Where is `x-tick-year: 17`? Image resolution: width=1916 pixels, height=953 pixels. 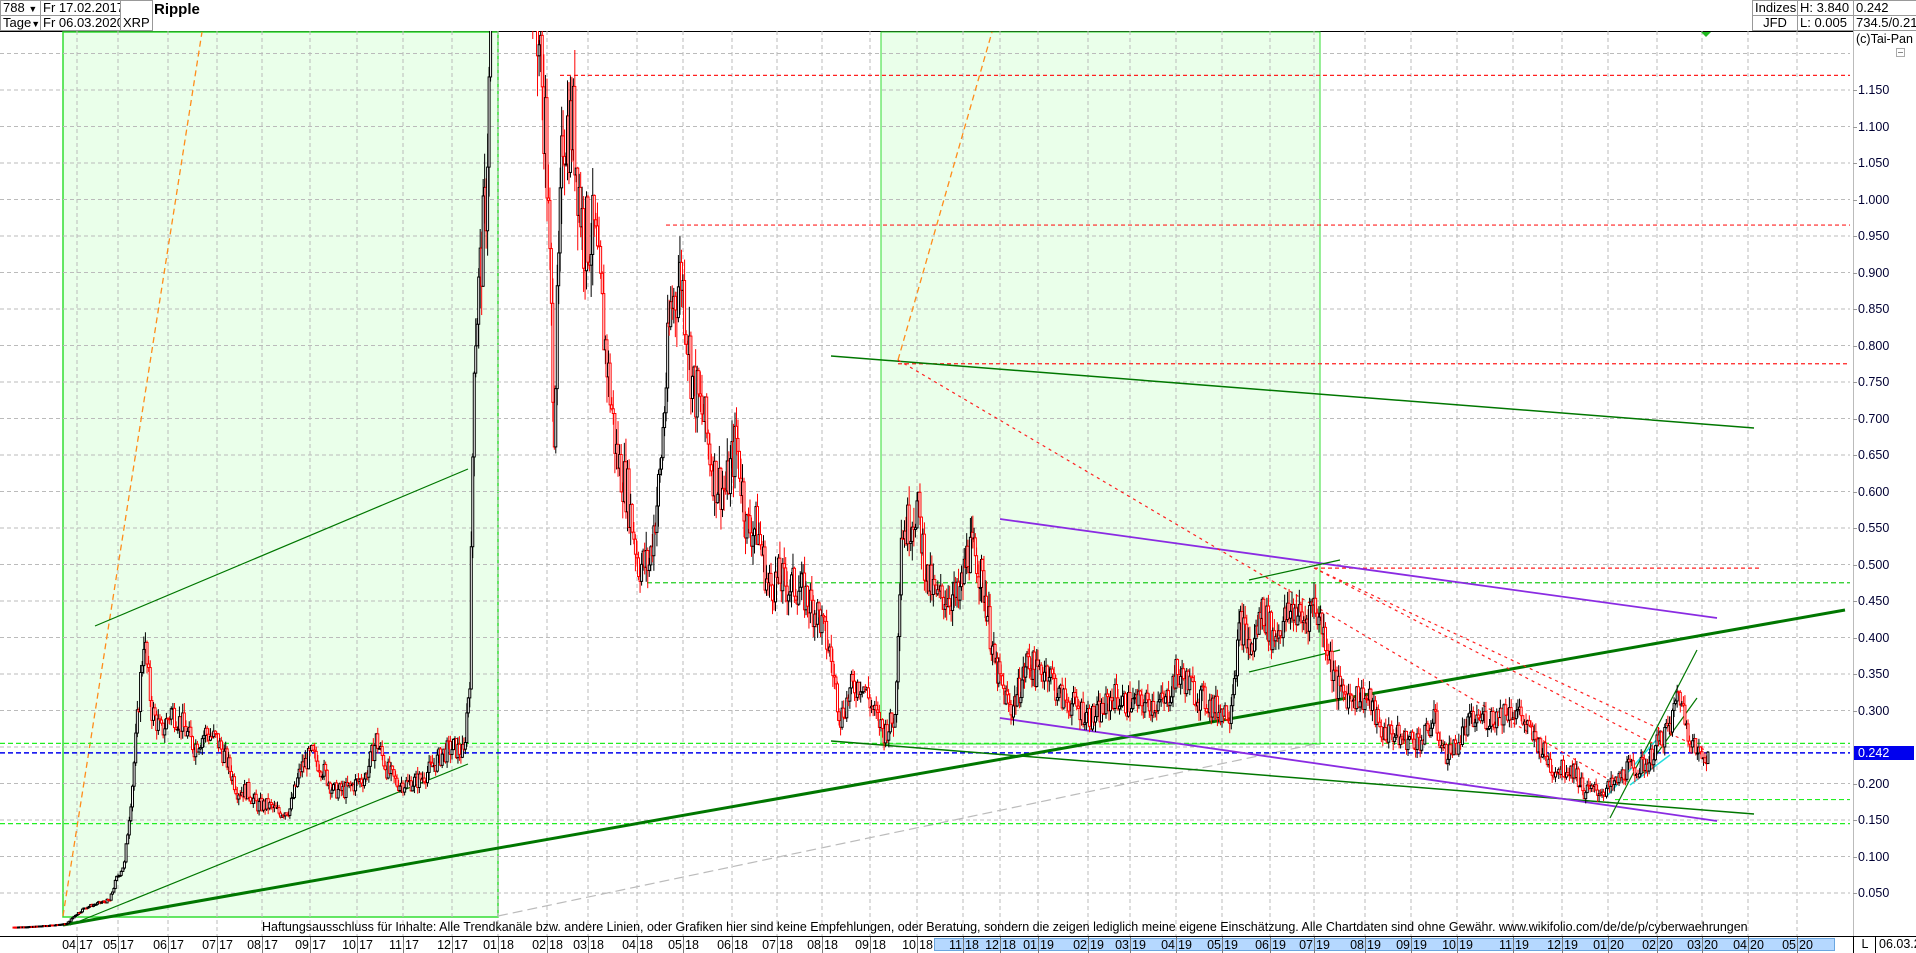
x-tick-year: 17 is located at coordinates (319, 945).